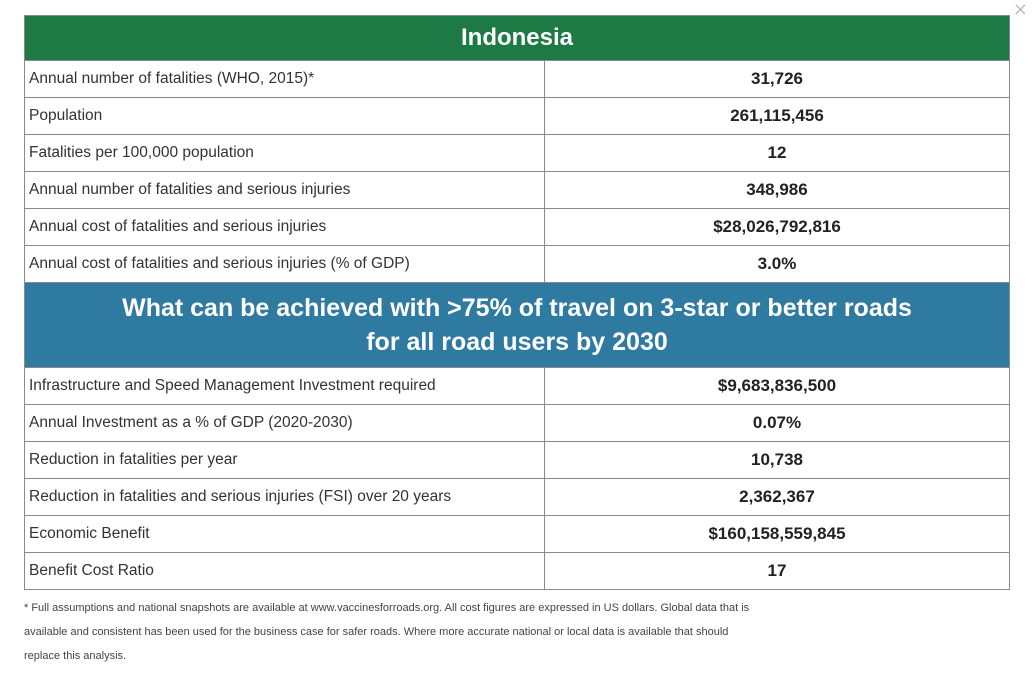 The image size is (1032, 681). Describe the element at coordinates (284, 153) in the screenshot. I see `row-label: Fatalities per 100,000 population` at that location.